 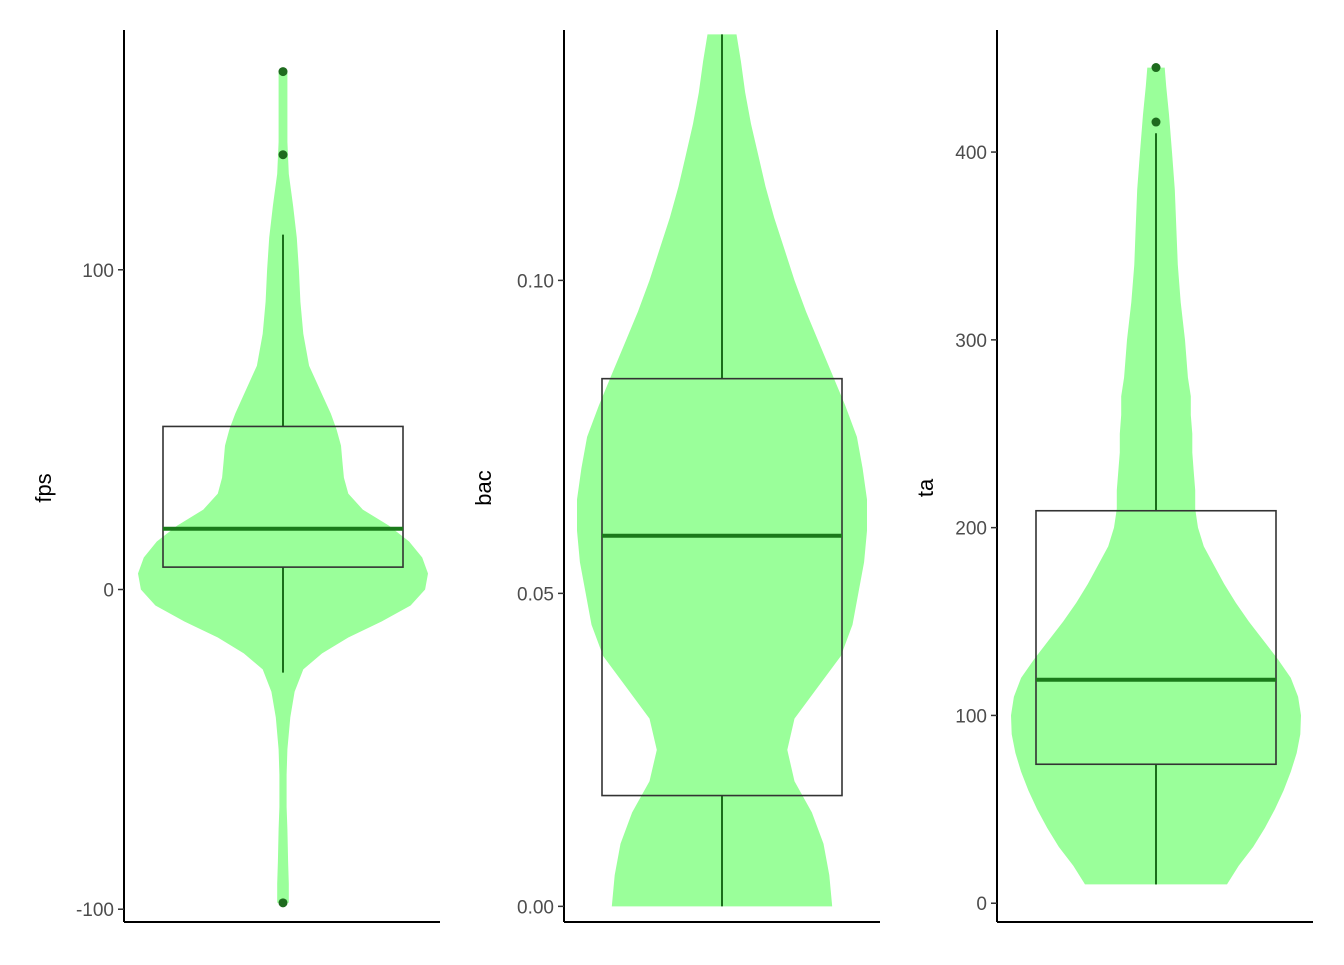 I want to click on y-tick-label: 0.10, so click(x=535, y=281).